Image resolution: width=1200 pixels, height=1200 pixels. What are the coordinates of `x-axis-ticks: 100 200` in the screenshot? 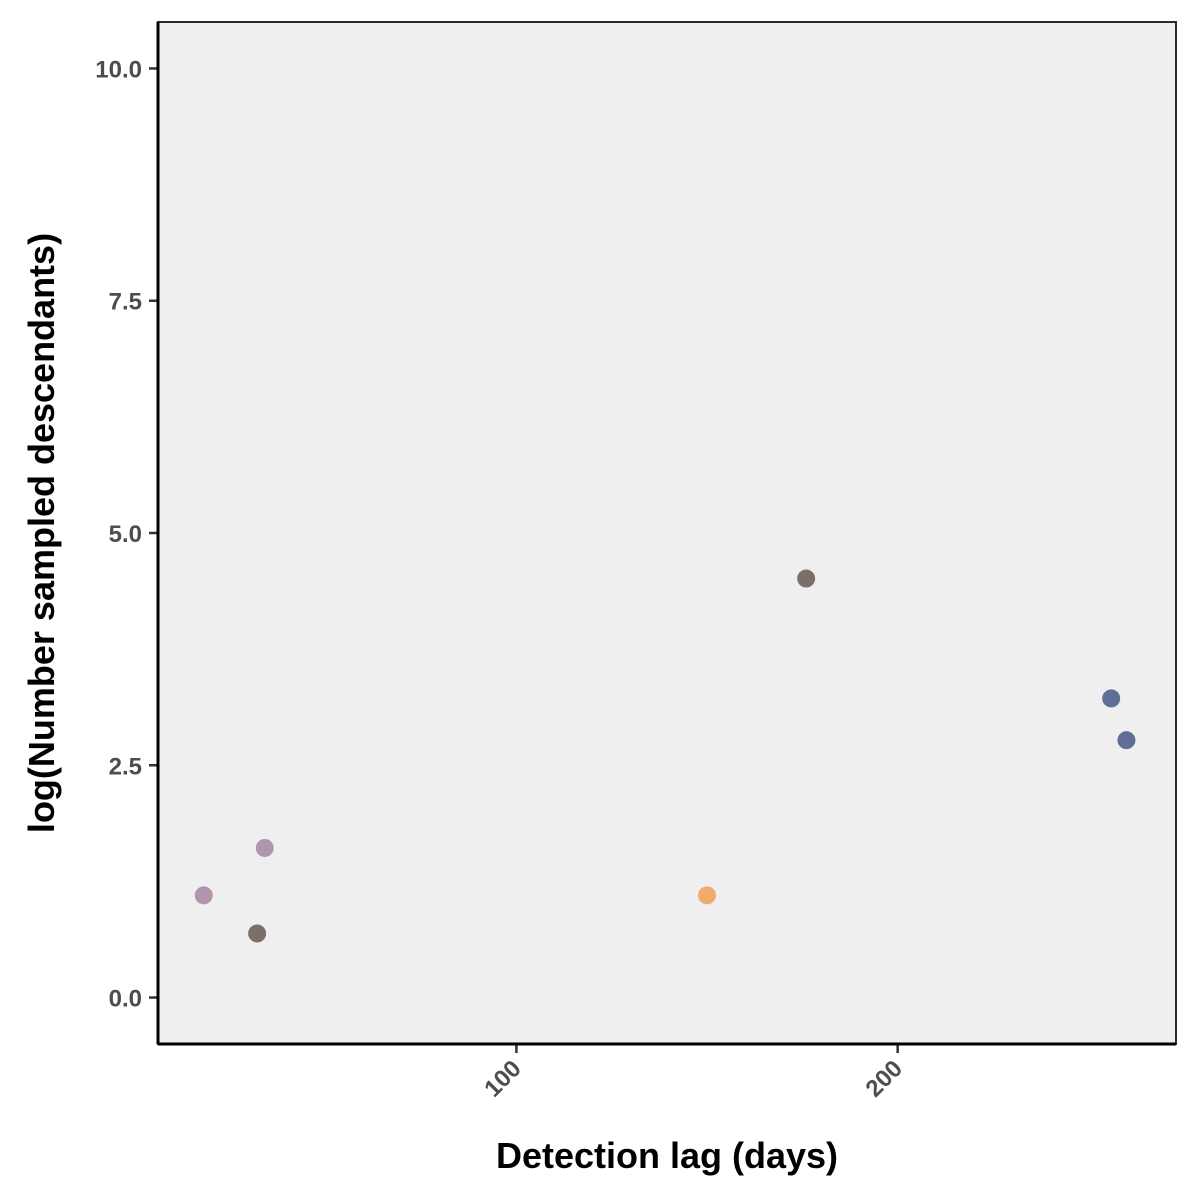 It's located at (693, 1073).